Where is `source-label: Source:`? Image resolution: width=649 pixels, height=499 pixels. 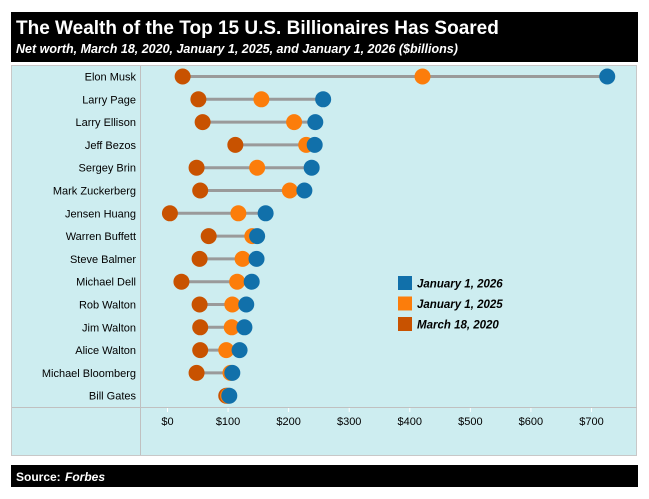
source-label: Source: is located at coordinates (38, 477).